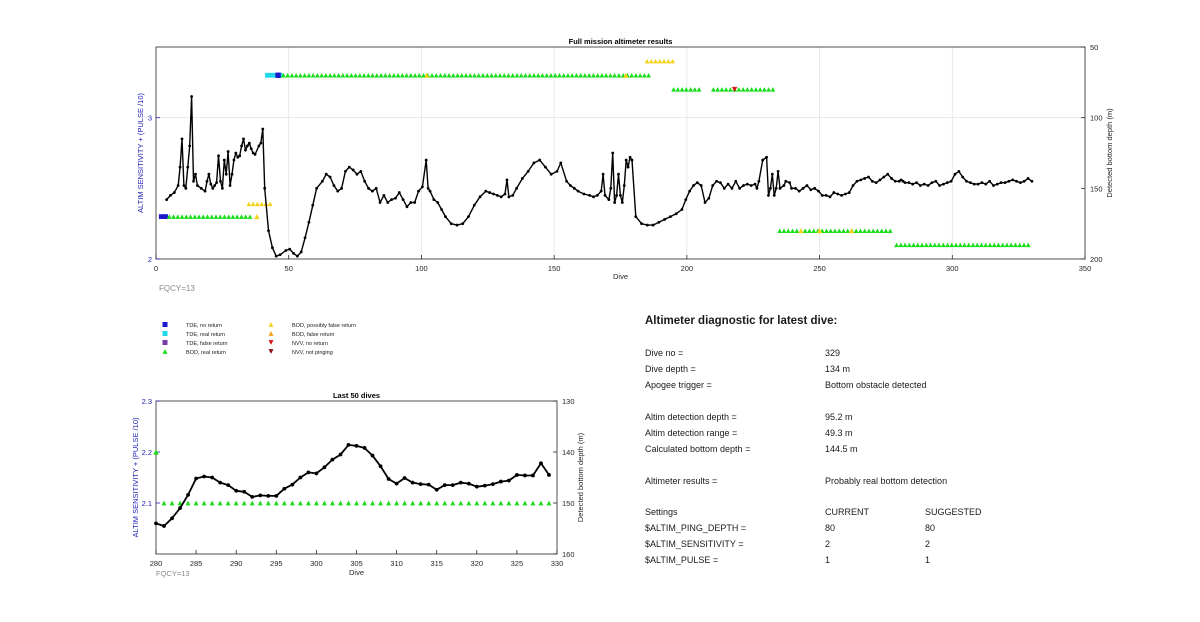 The width and height of the screenshot is (1200, 622). What do you see at coordinates (620, 276) in the screenshot?
I see `main-x-axis-label: Dive` at bounding box center [620, 276].